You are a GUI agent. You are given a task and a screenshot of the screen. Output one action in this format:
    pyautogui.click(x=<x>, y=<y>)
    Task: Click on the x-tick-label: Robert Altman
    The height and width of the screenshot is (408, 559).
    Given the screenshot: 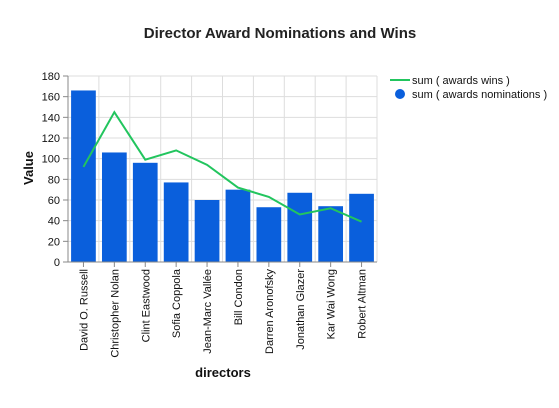 What is the action you would take?
    pyautogui.click(x=363, y=304)
    